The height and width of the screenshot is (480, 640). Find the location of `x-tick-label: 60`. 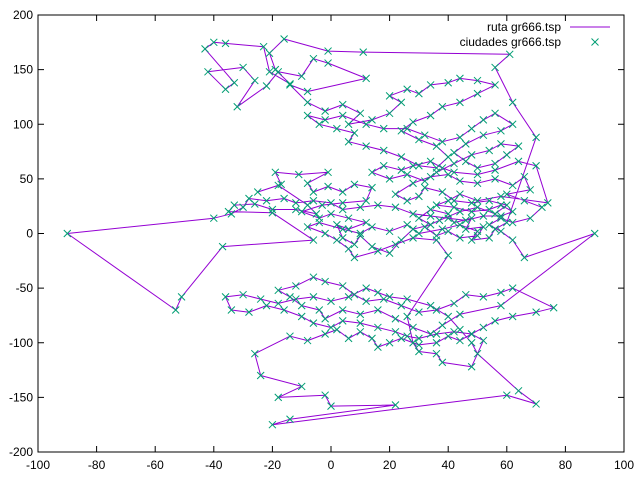

x-tick-label: 60 is located at coordinates (507, 465).